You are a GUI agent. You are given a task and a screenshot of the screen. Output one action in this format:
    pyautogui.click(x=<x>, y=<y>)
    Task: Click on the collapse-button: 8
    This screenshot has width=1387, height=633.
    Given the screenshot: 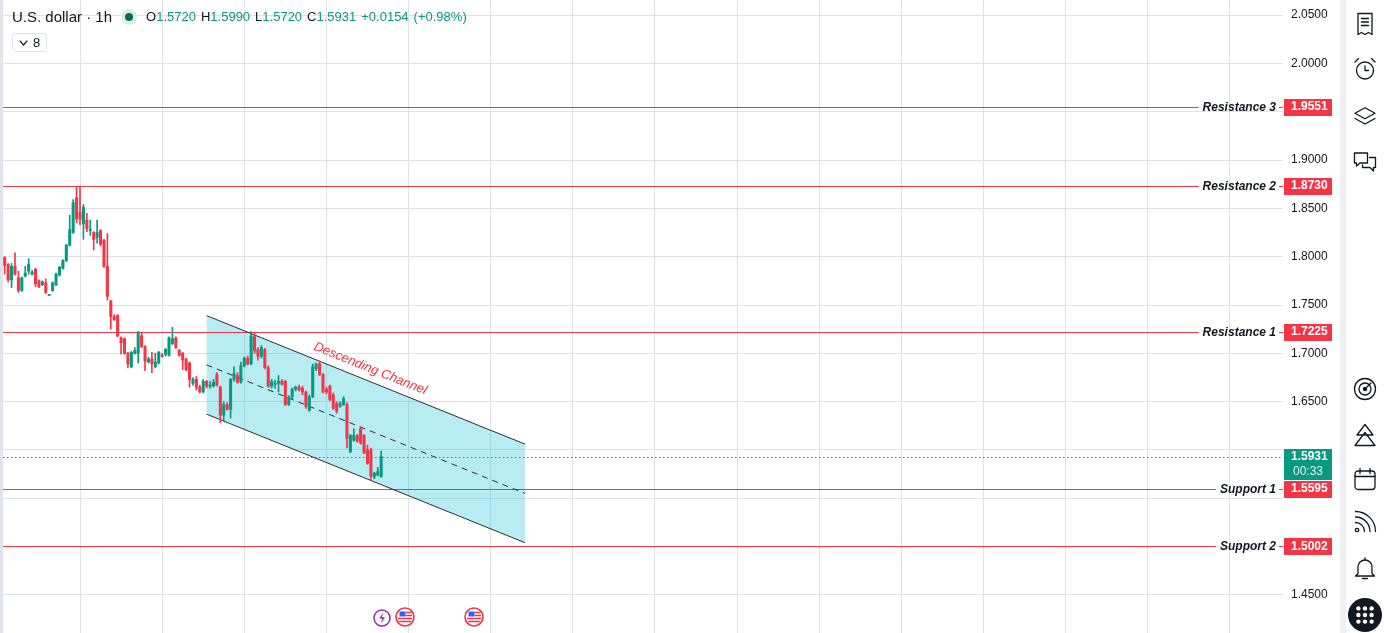 What is the action you would take?
    pyautogui.click(x=30, y=42)
    